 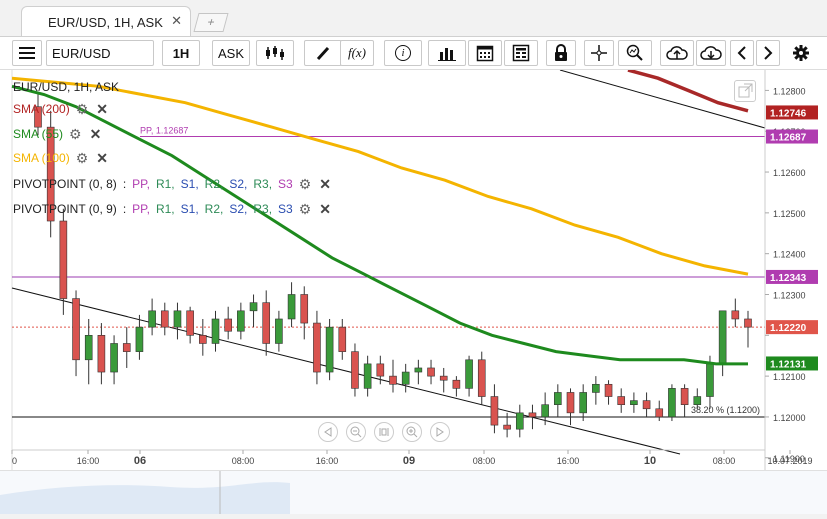 I want to click on volume-button, so click(x=447, y=53).